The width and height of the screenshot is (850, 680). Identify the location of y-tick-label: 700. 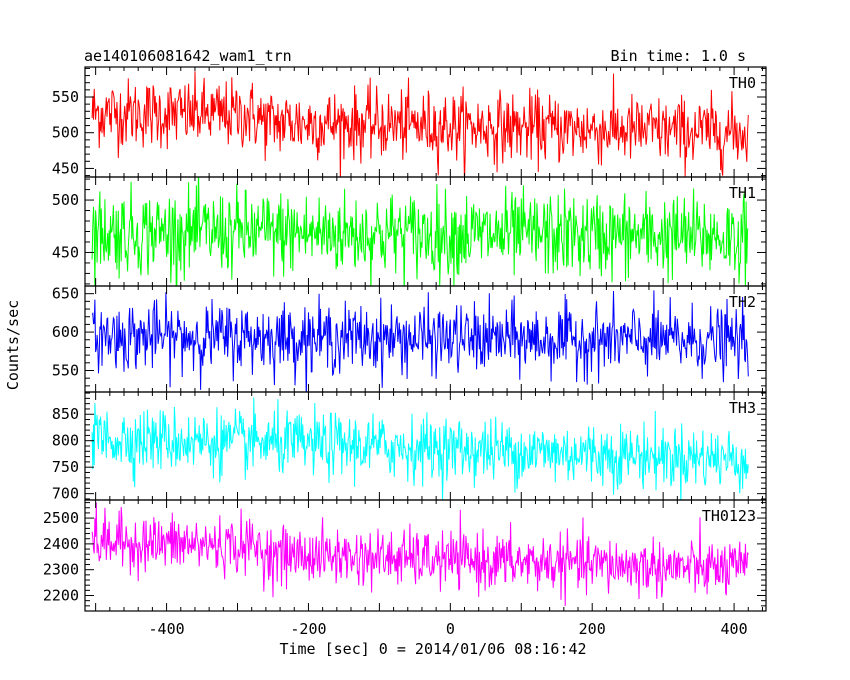
(65, 494).